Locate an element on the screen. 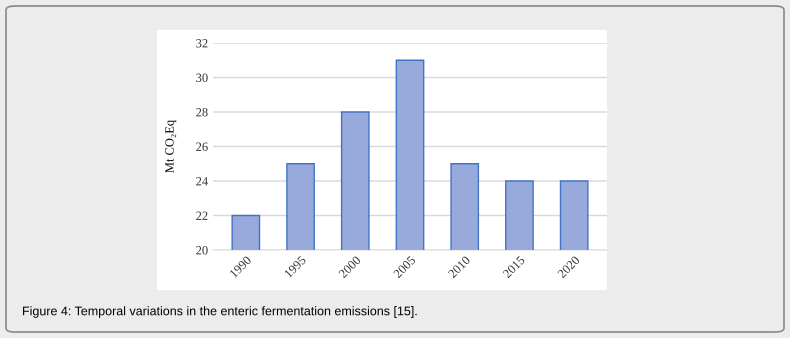 The height and width of the screenshot is (338, 790). y-tick-label: 28 is located at coordinates (202, 112).